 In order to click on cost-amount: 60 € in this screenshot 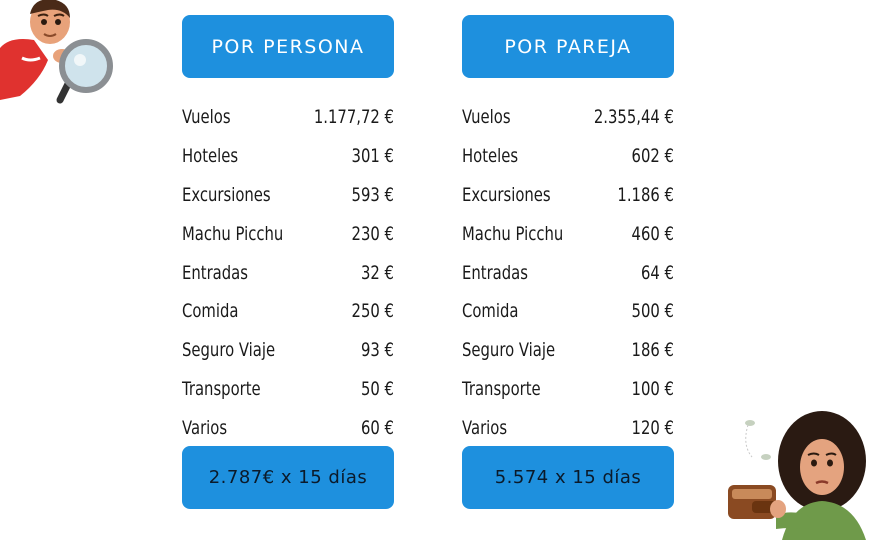, I will do `click(377, 427)`.